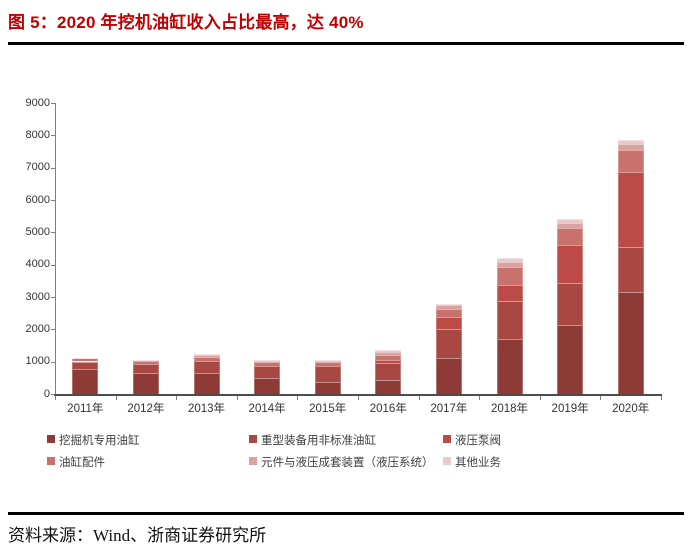 The height and width of the screenshot is (551, 690). What do you see at coordinates (478, 440) in the screenshot?
I see `legend-label: 液压泵阀` at bounding box center [478, 440].